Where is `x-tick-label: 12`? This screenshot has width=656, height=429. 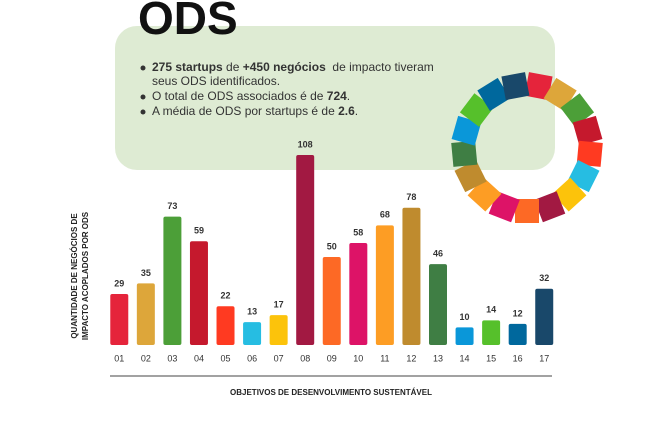 x-tick-label: 12 is located at coordinates (411, 358).